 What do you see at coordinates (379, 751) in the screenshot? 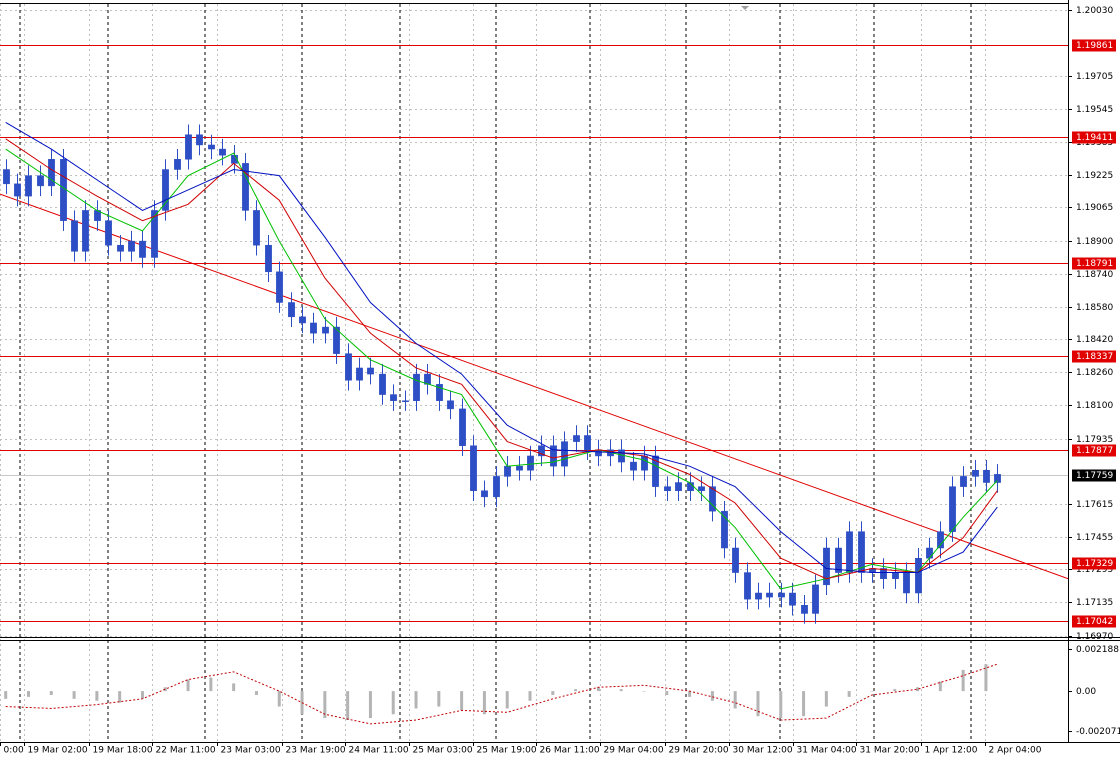
I see `x-tick-label: 24 Mar 11:00` at bounding box center [379, 751].